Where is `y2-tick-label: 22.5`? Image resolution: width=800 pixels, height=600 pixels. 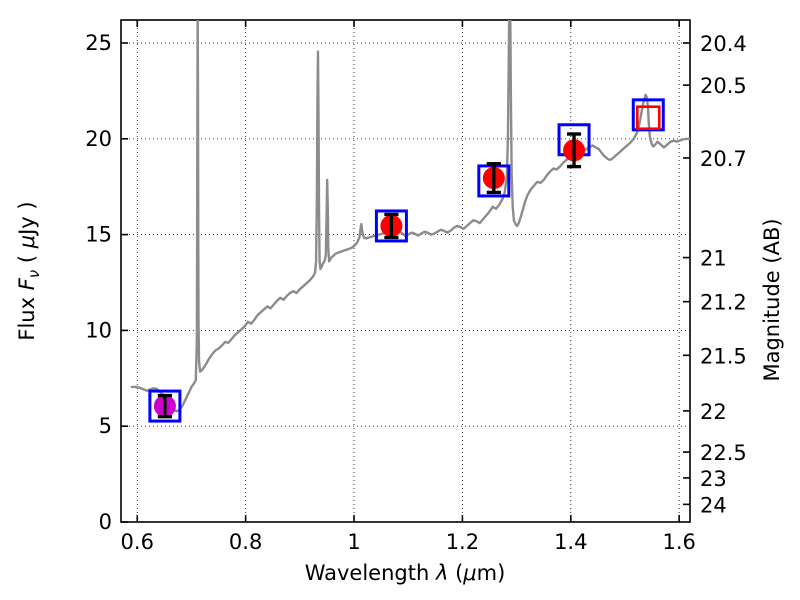
y2-tick-label: 22.5 is located at coordinates (723, 453).